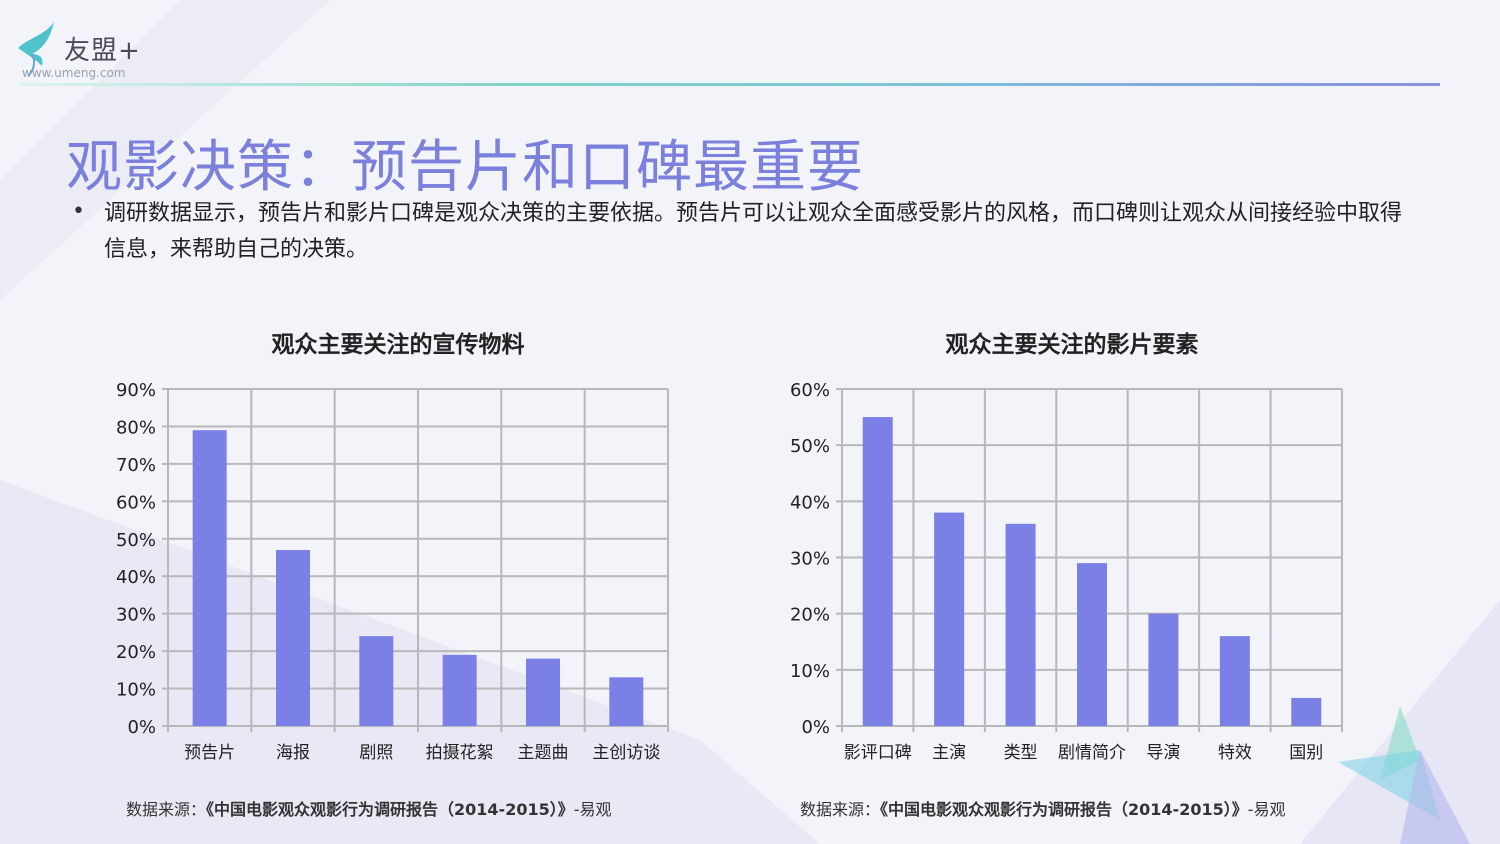 This screenshot has height=844, width=1500. What do you see at coordinates (1021, 753) in the screenshot?
I see `x-tick-label: 类型` at bounding box center [1021, 753].